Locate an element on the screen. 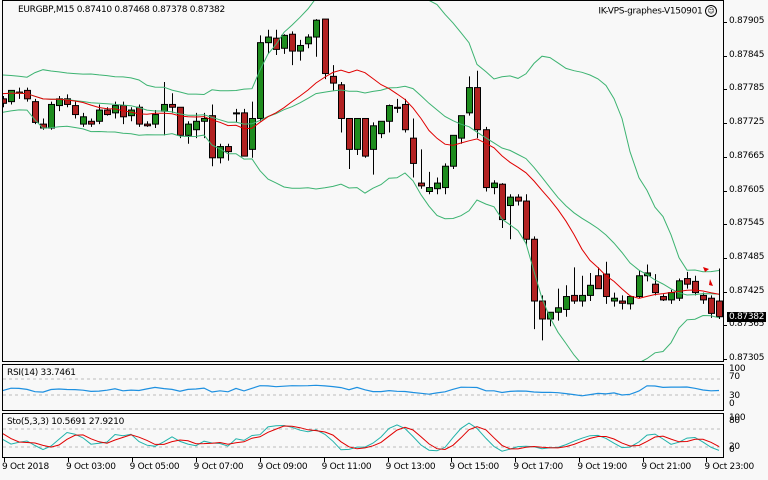 This screenshot has width=768, height=480. rsi-label: RSI(14) 33.7461 is located at coordinates (41, 373).